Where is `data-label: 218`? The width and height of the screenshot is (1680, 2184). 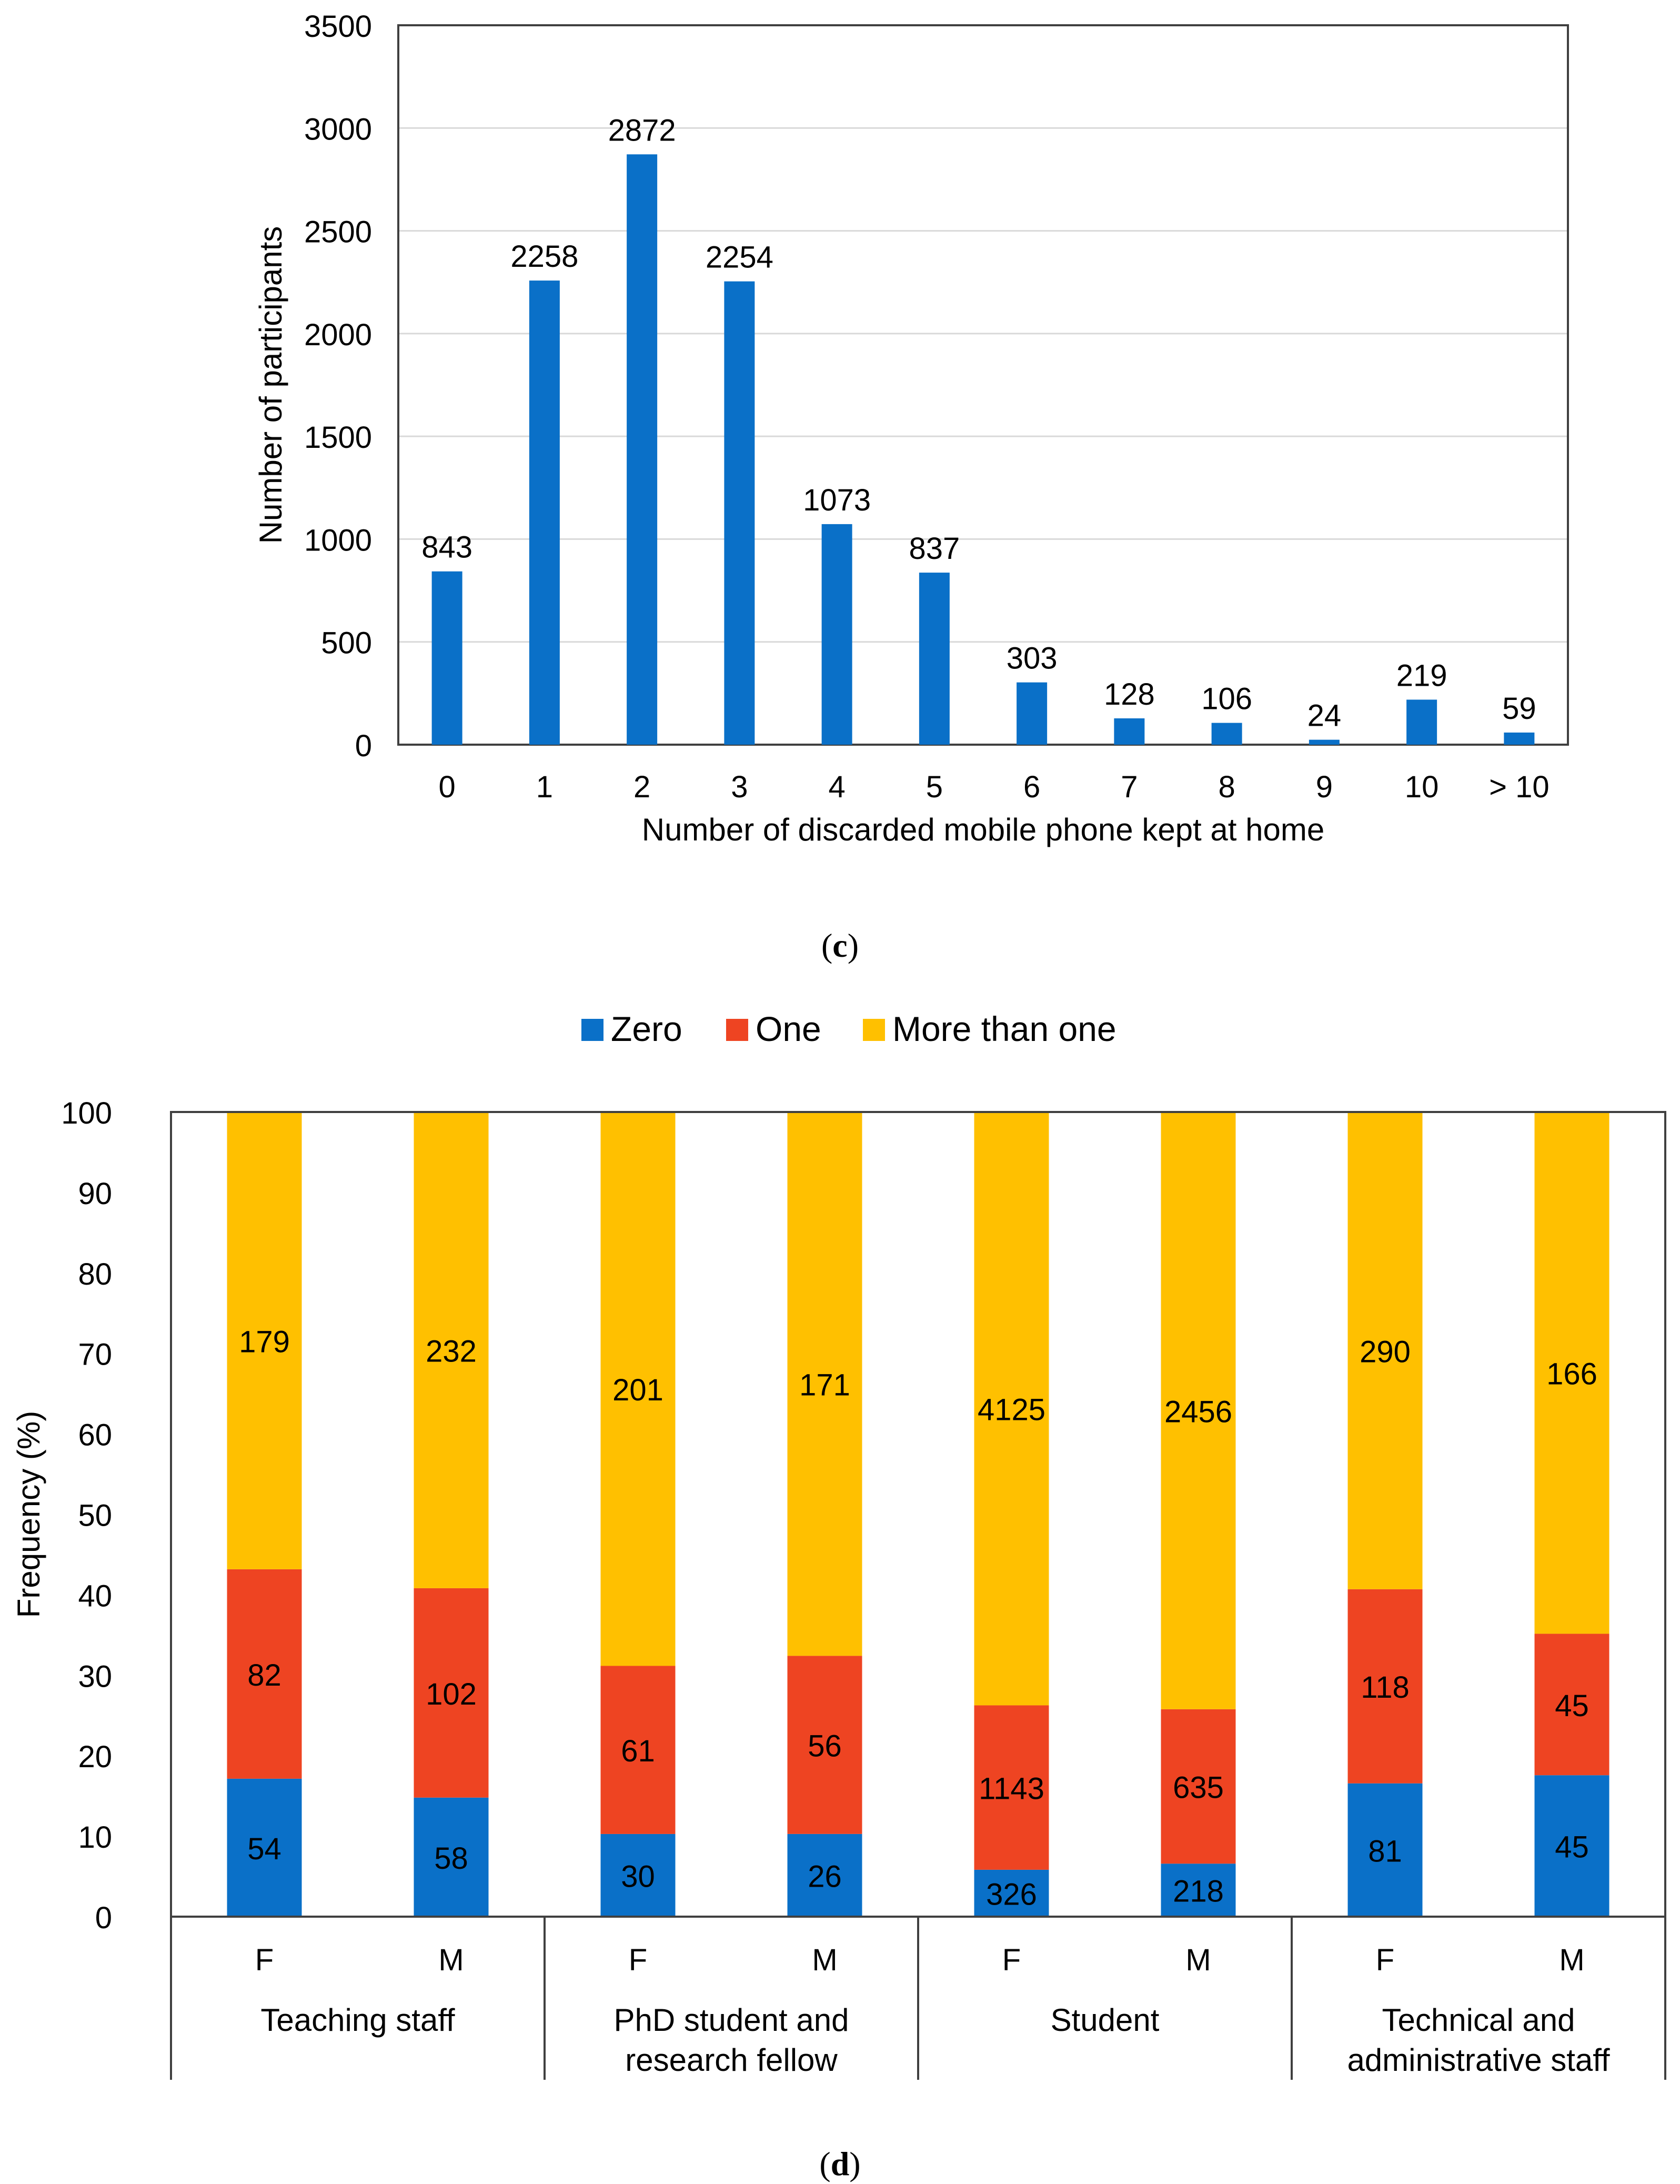
data-label: 218 is located at coordinates (1198, 1892).